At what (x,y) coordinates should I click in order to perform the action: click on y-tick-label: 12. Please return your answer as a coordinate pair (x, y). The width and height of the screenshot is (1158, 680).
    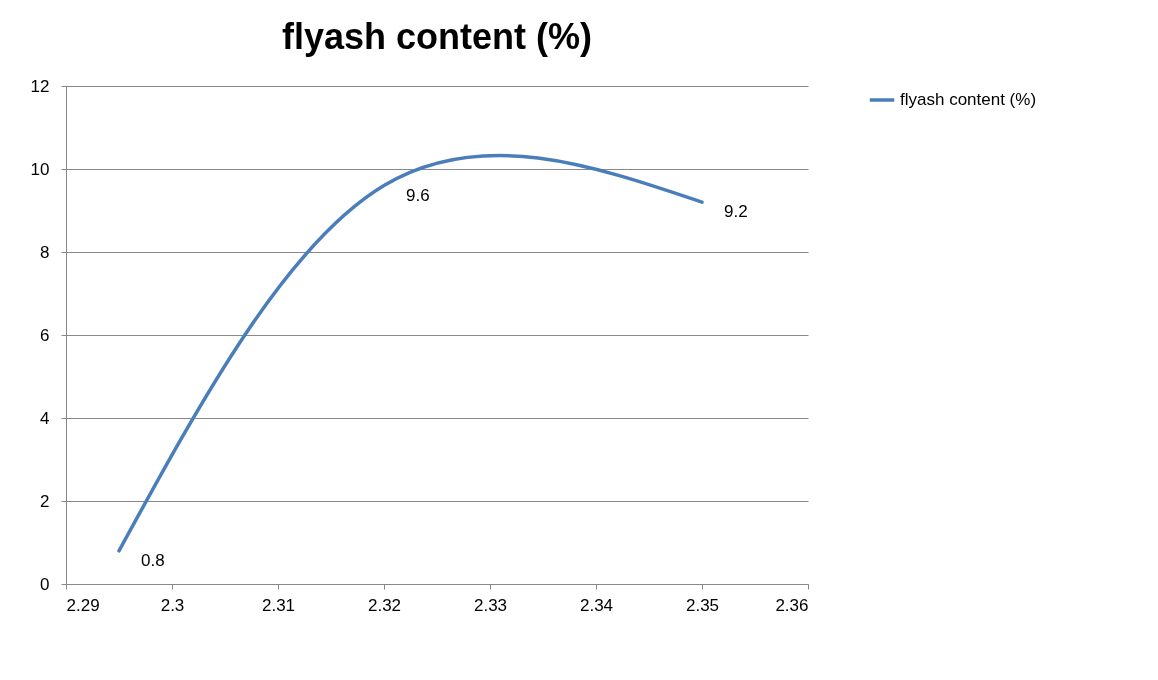
    Looking at the image, I should click on (40, 86).